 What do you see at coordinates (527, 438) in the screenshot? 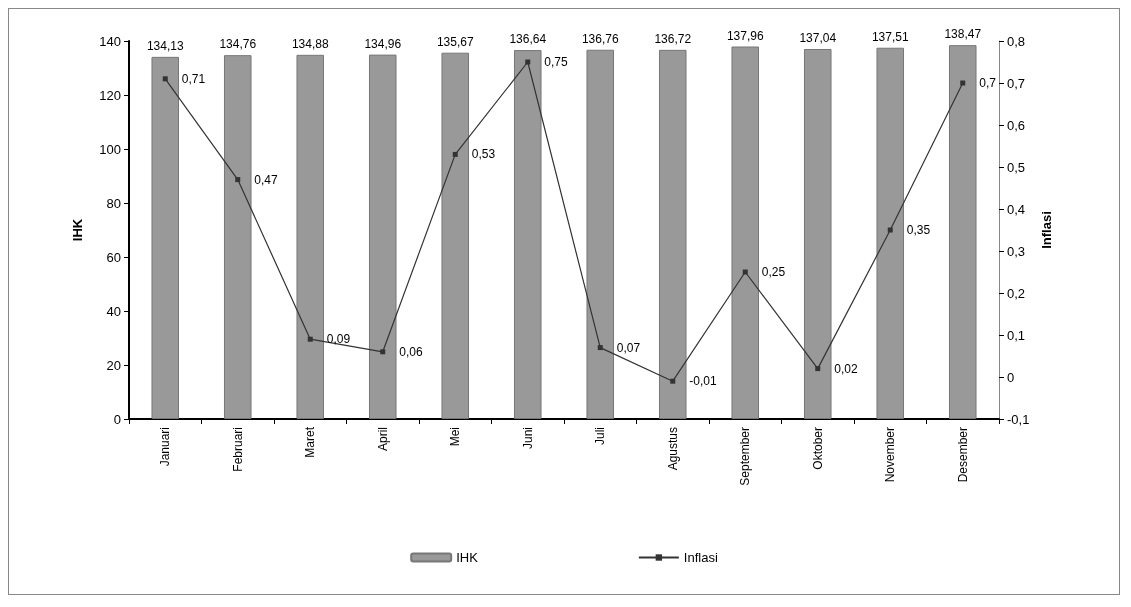
I see `x-tick-label: Juni` at bounding box center [527, 438].